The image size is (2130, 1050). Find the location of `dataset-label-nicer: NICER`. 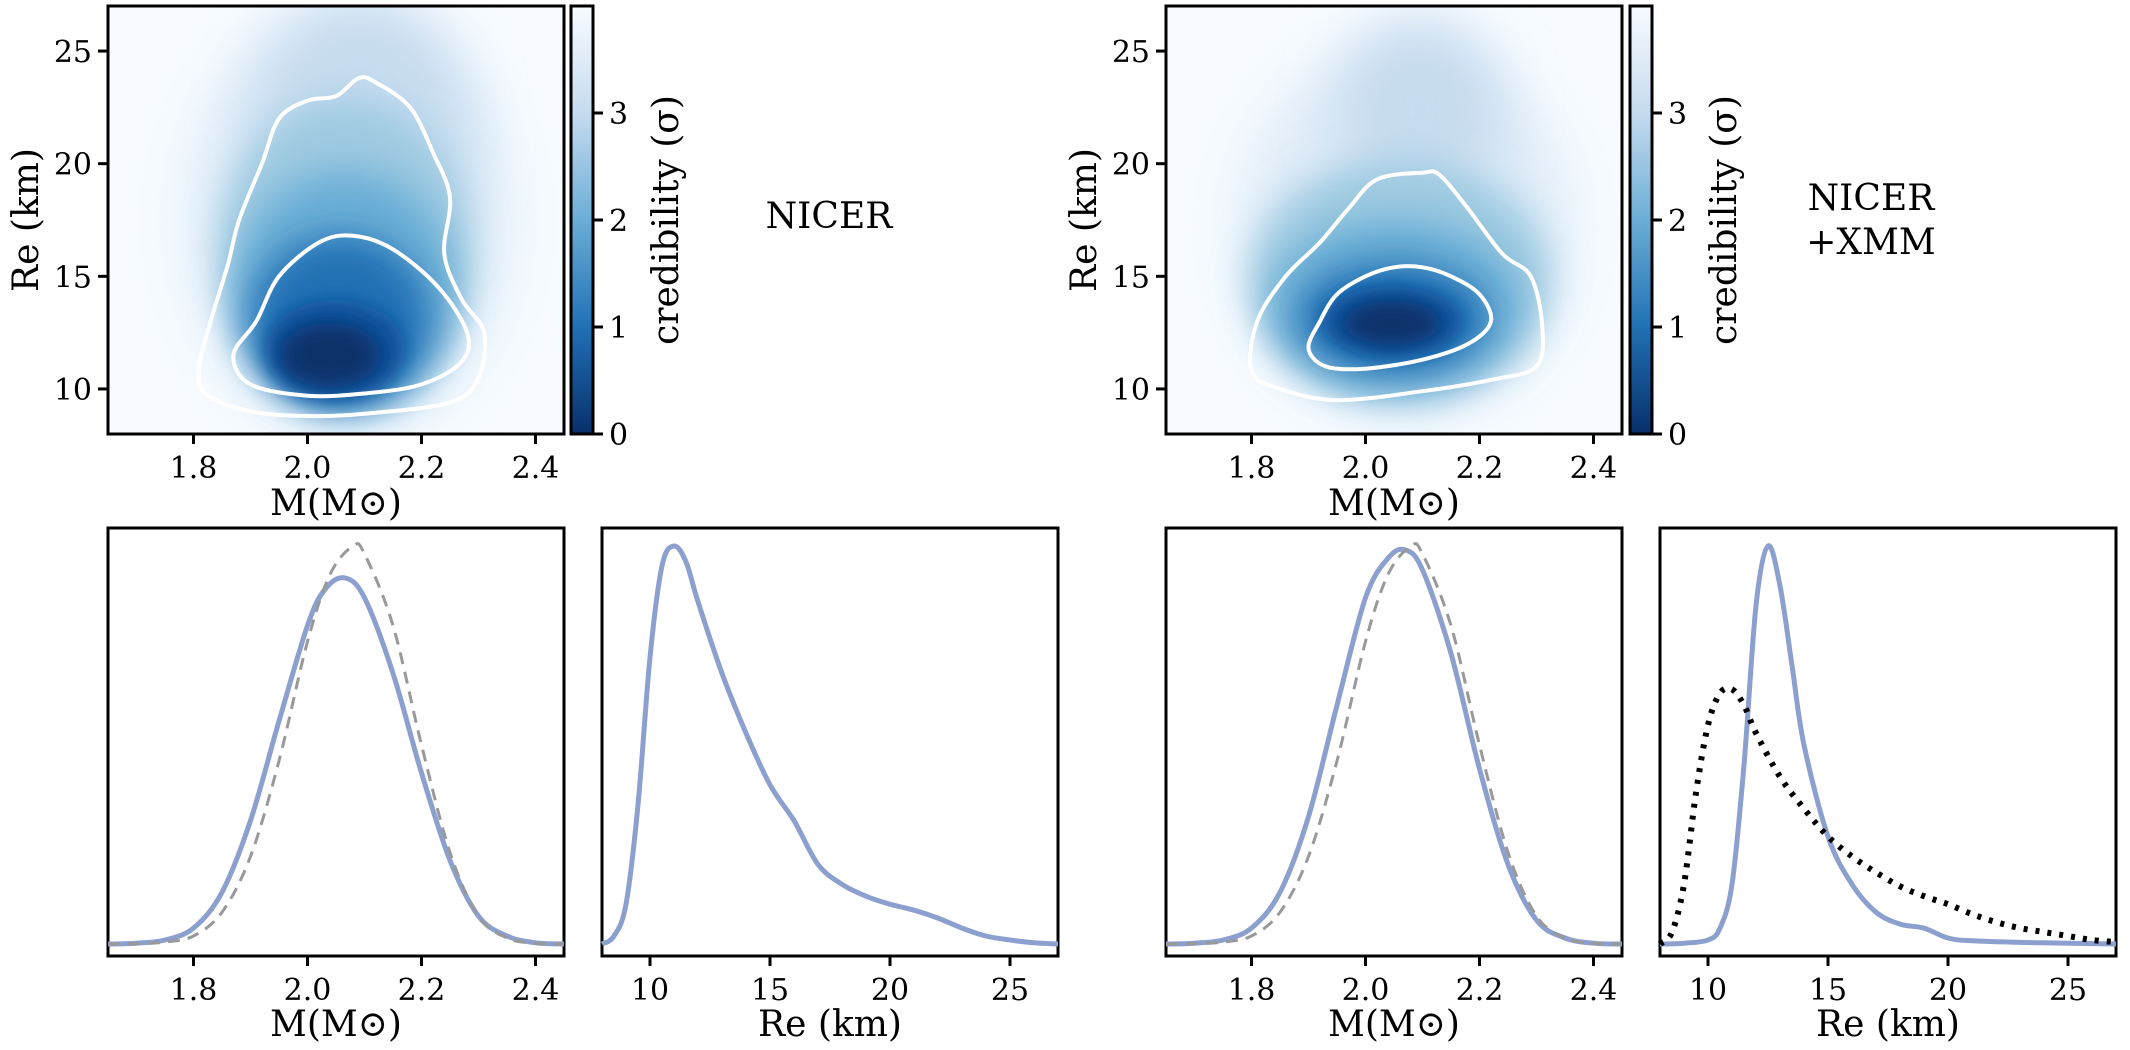

dataset-label-nicer: NICER is located at coordinates (830, 216).